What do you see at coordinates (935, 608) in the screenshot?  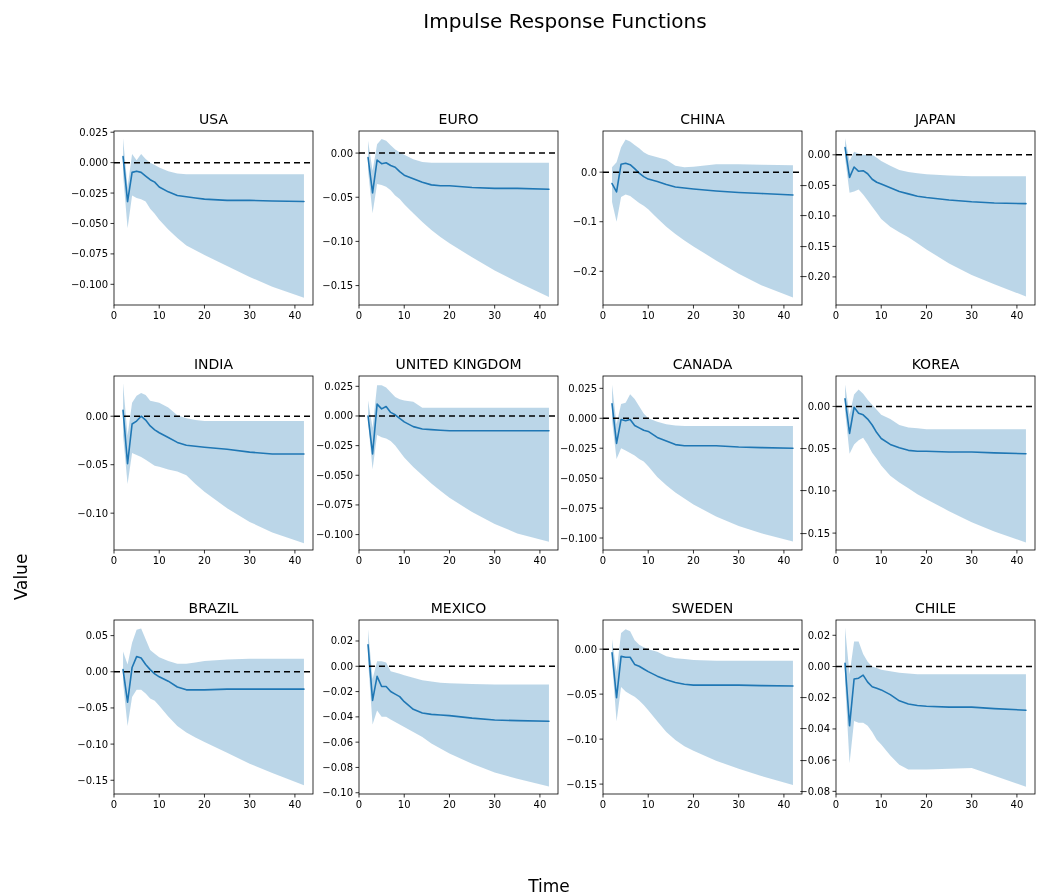 I see `chart-title: CHILE` at bounding box center [935, 608].